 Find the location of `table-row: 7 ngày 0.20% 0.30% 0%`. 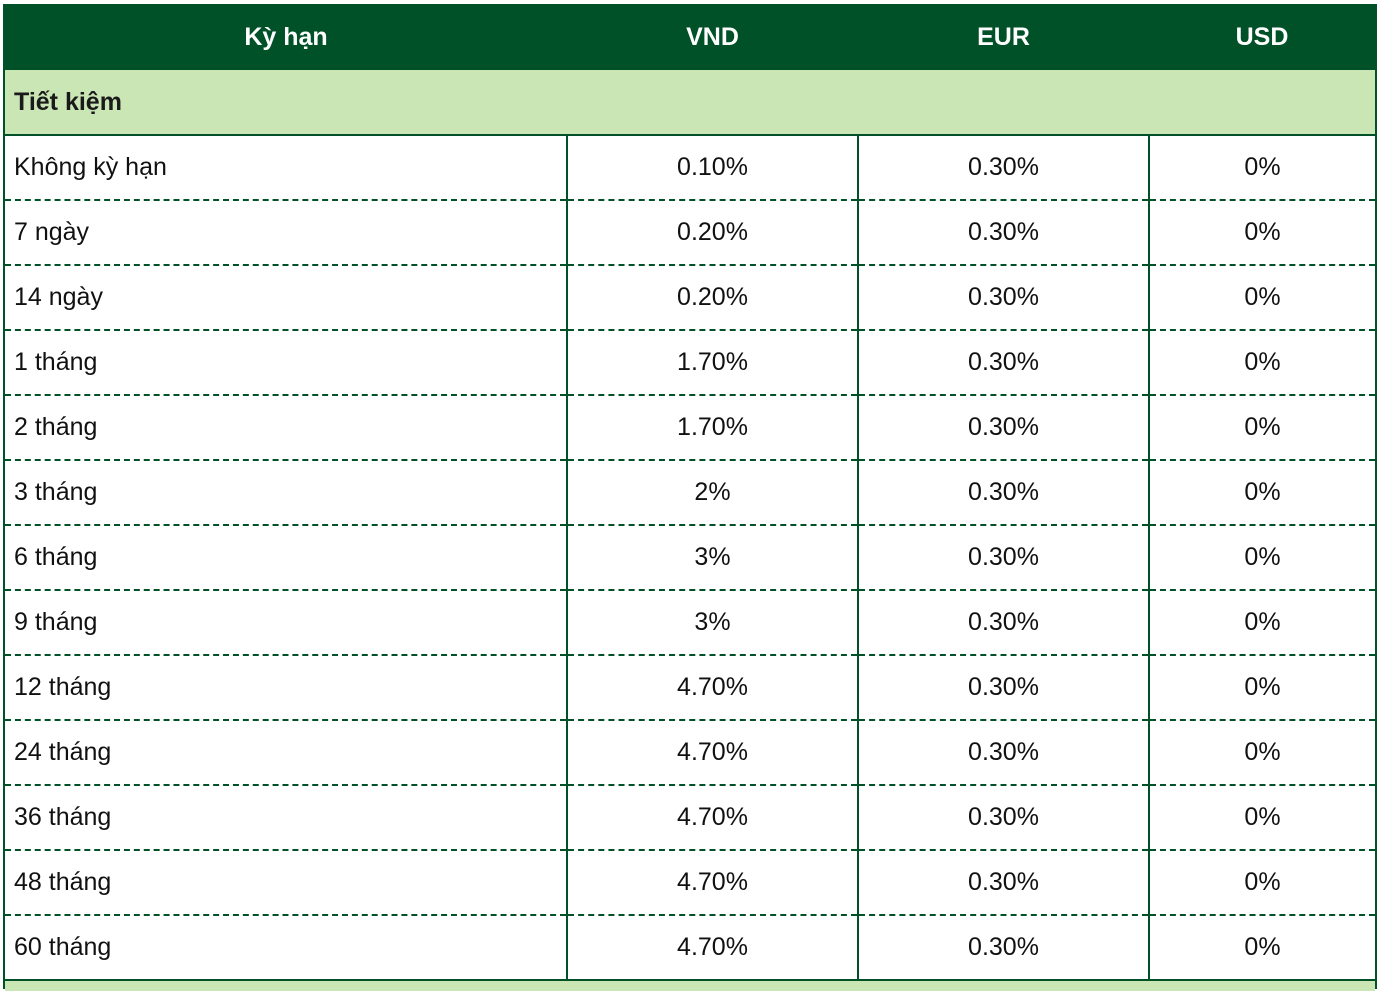

table-row: 7 ngày 0.20% 0.30% 0% is located at coordinates (690, 233).